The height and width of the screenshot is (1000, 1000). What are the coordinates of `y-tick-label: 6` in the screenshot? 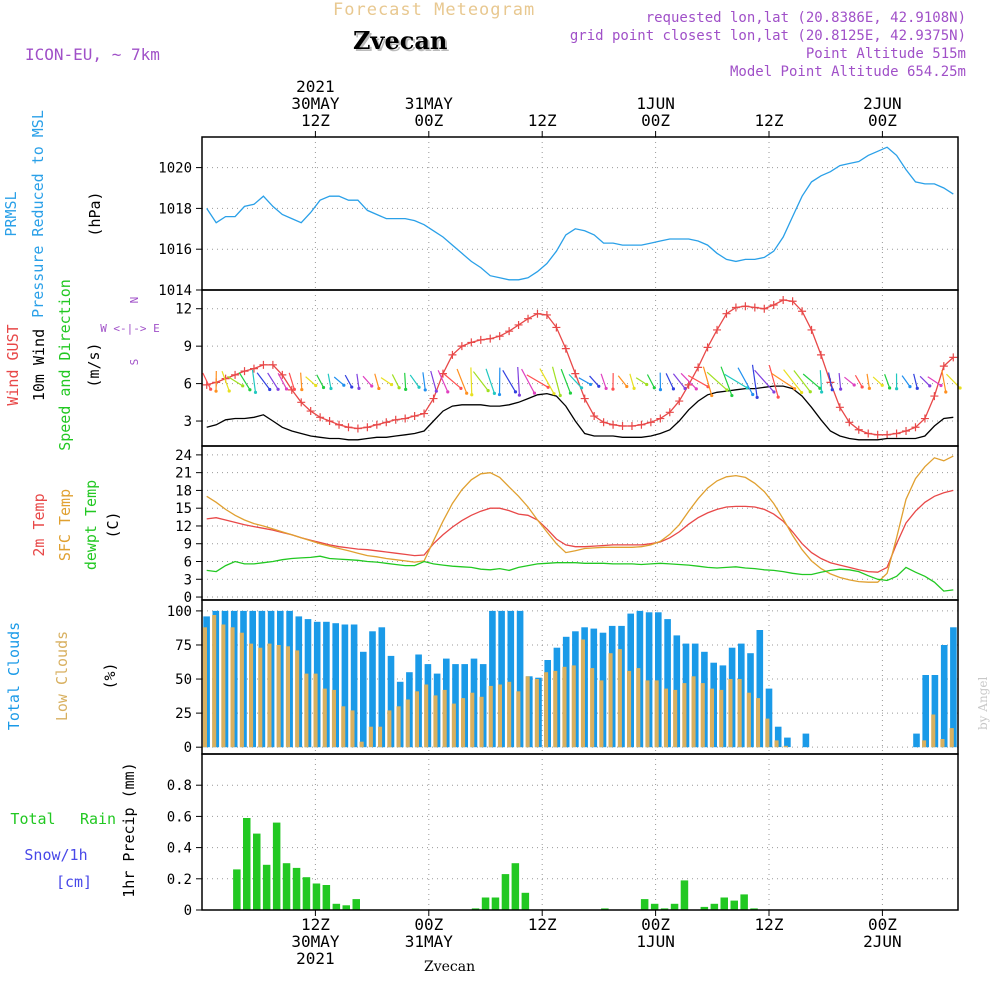 It's located at (188, 385).